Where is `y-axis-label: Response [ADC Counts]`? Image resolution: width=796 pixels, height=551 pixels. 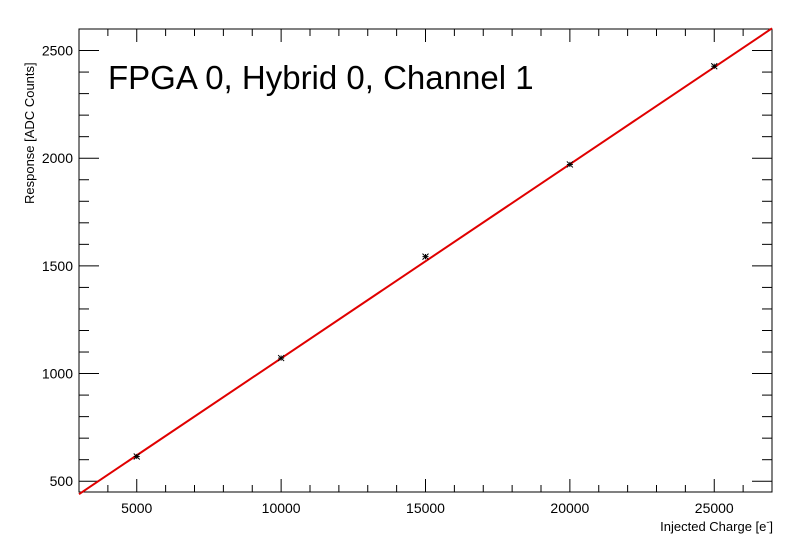
y-axis-label: Response [ADC Counts] is located at coordinates (29, 133).